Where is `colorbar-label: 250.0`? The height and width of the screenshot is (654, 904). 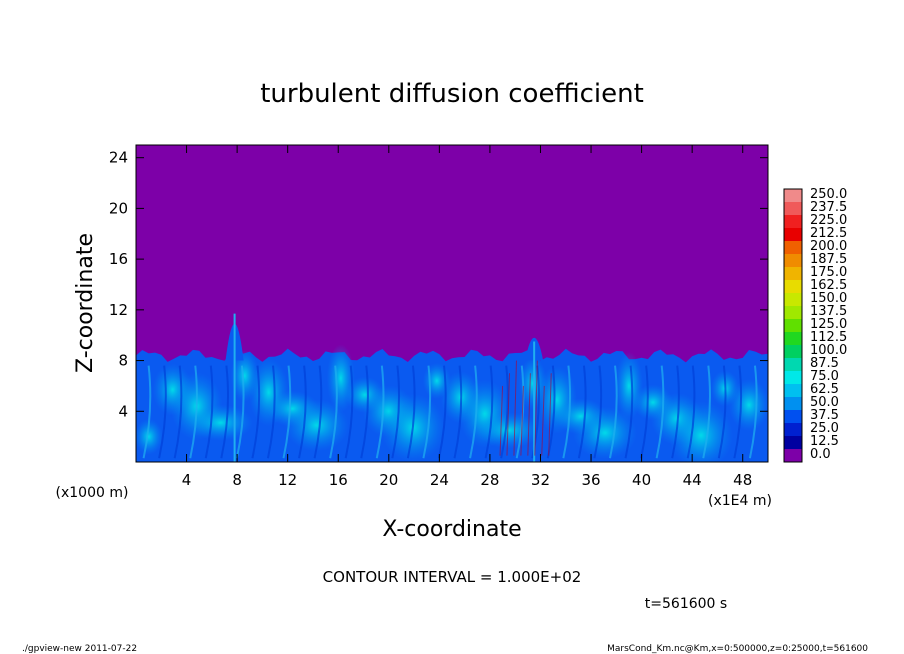
colorbar-label: 250.0 is located at coordinates (828, 194).